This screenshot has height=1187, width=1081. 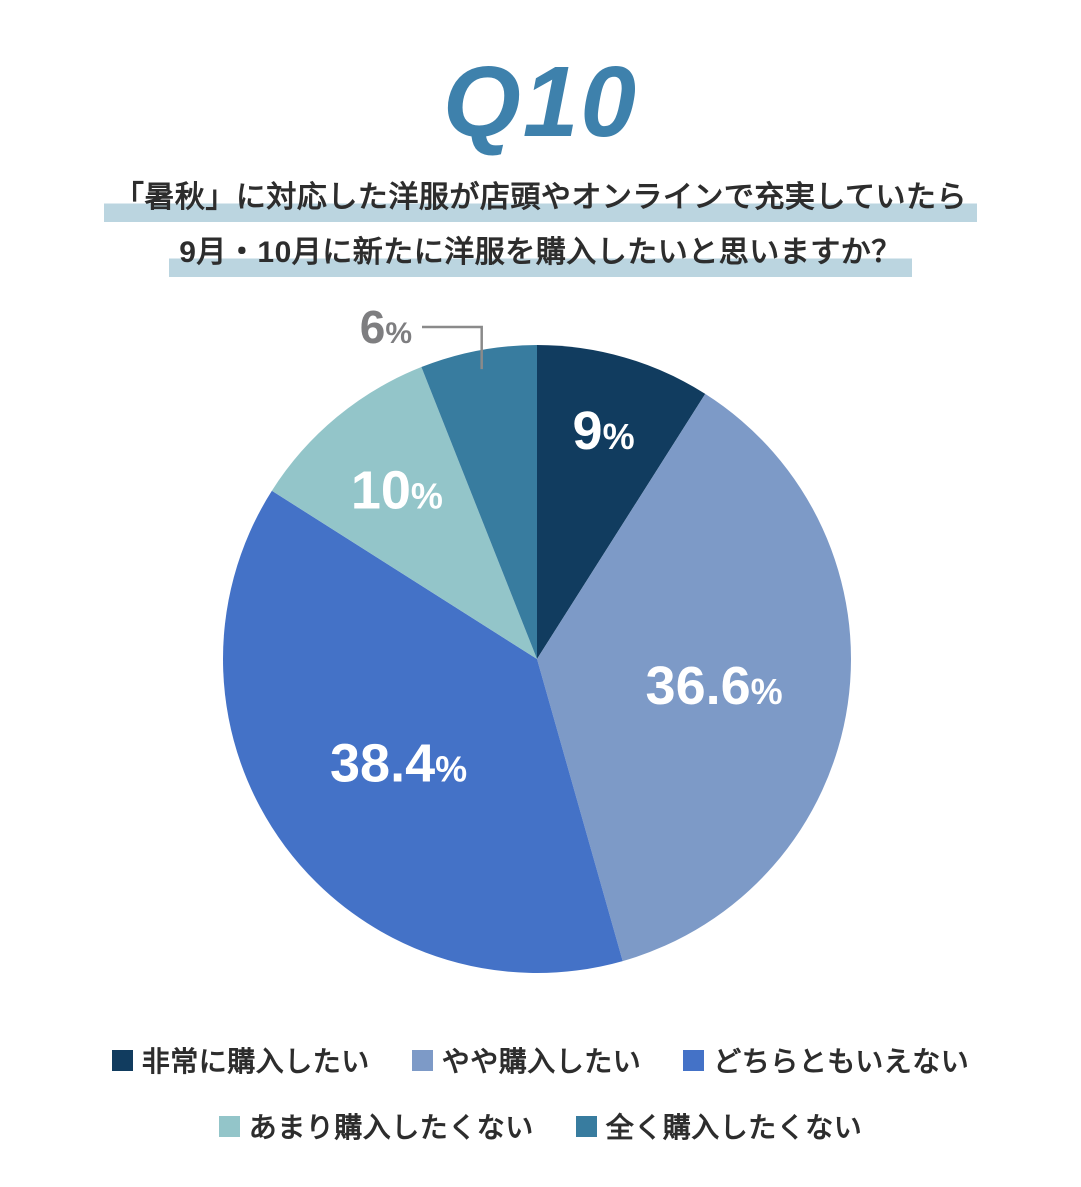 What do you see at coordinates (714, 686) in the screenshot?
I see `pie-slice-label-1: 36.6%` at bounding box center [714, 686].